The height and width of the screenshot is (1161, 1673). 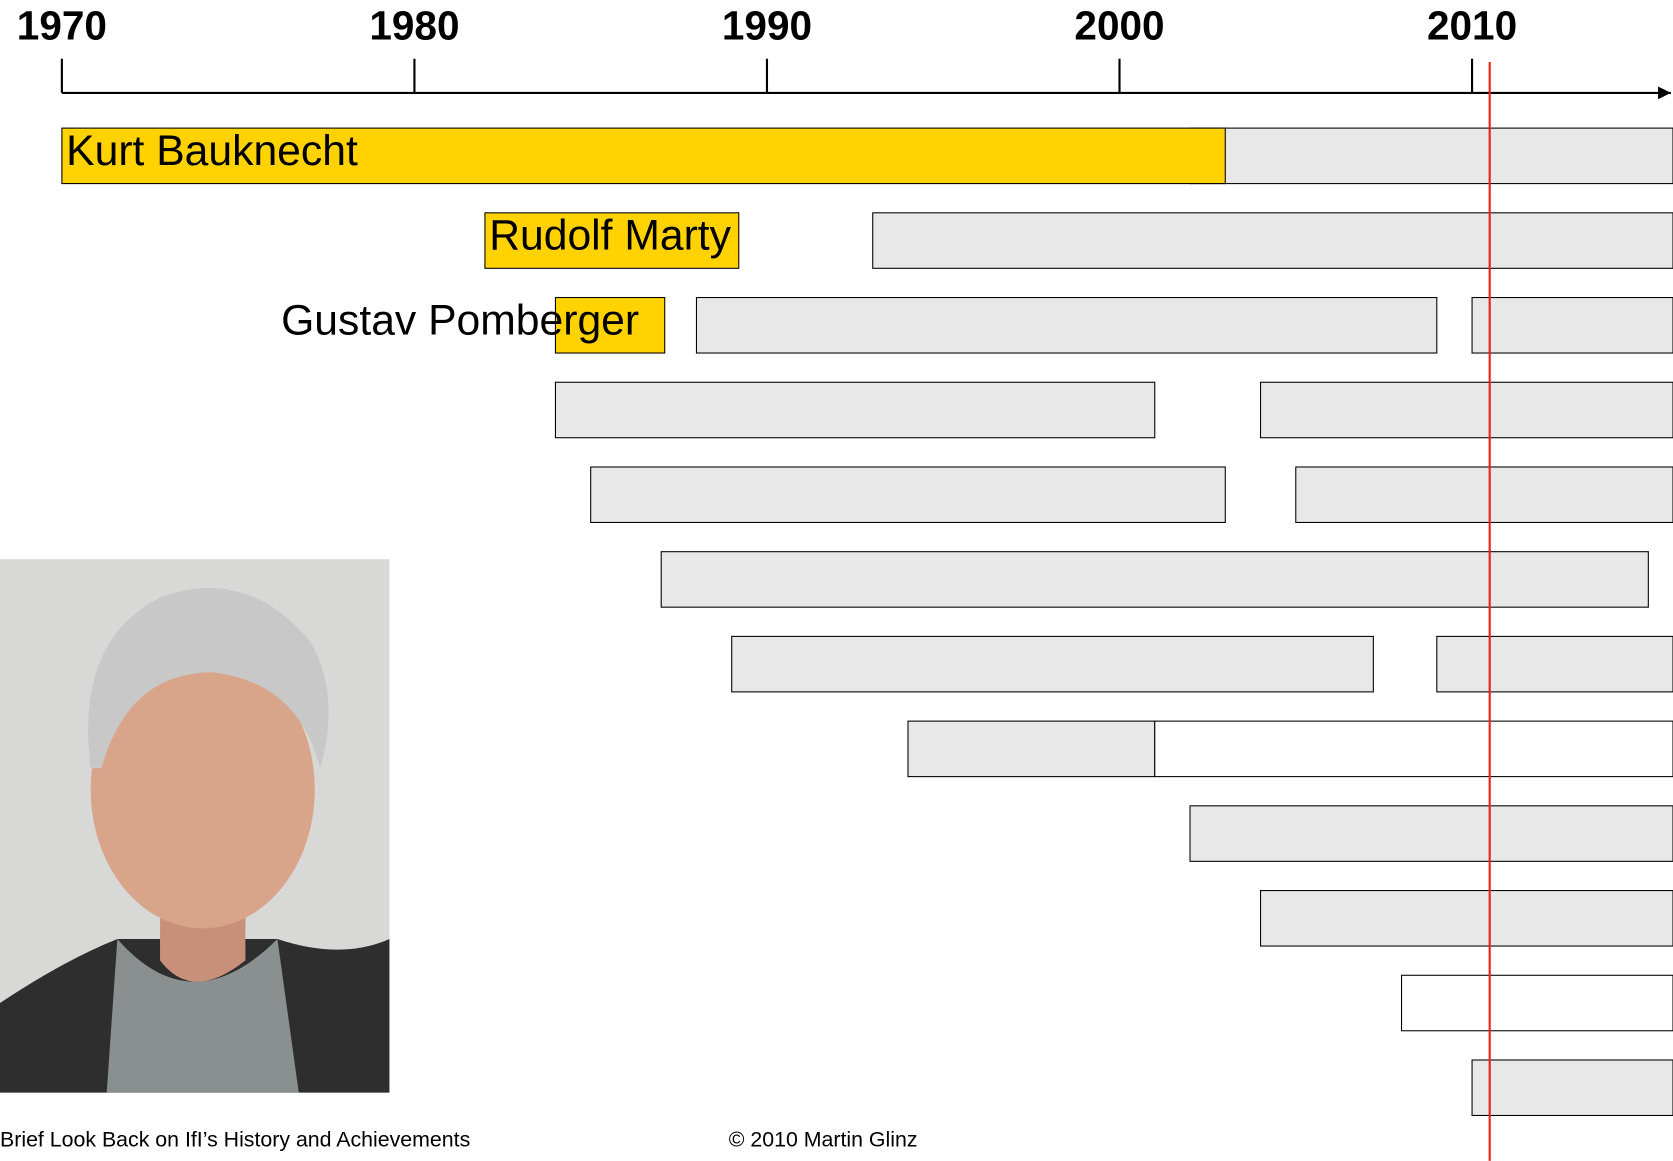 I want to click on person-name: Gustav Pomberger, so click(x=460, y=320).